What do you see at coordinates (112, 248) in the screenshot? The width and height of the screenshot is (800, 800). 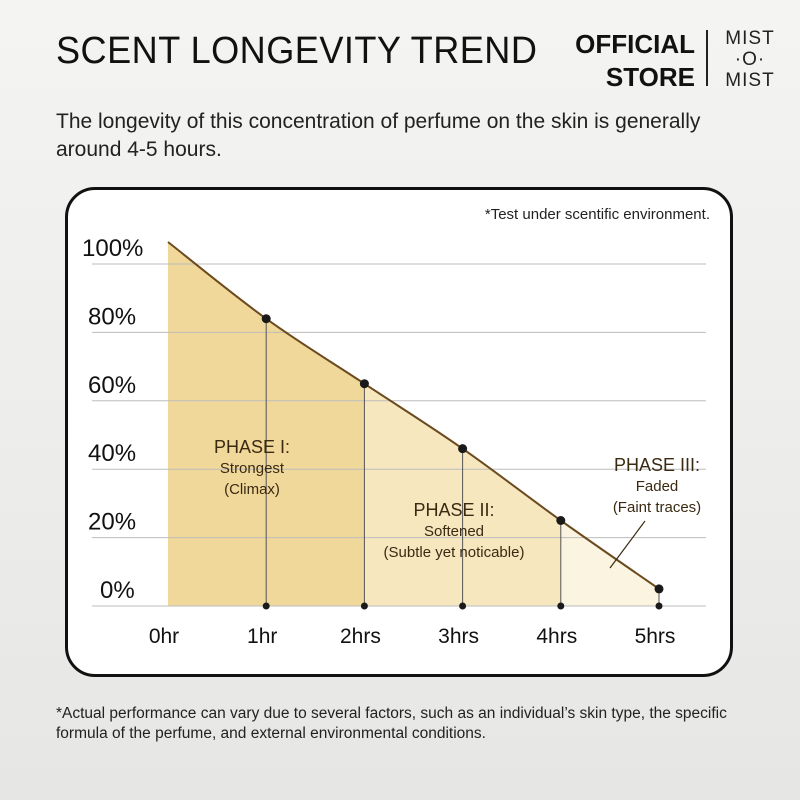 I see `y-tick-label: 100%` at bounding box center [112, 248].